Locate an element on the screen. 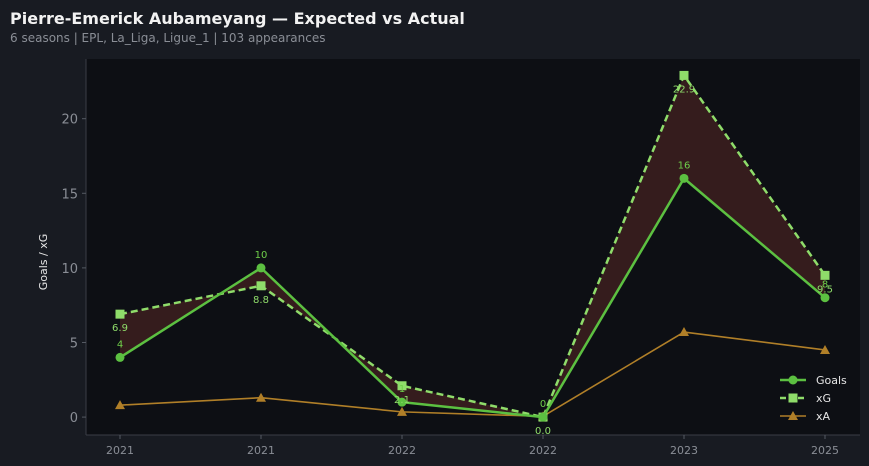 The height and width of the screenshot is (466, 869). y-axis-label: Goals / xG is located at coordinates (43, 262).